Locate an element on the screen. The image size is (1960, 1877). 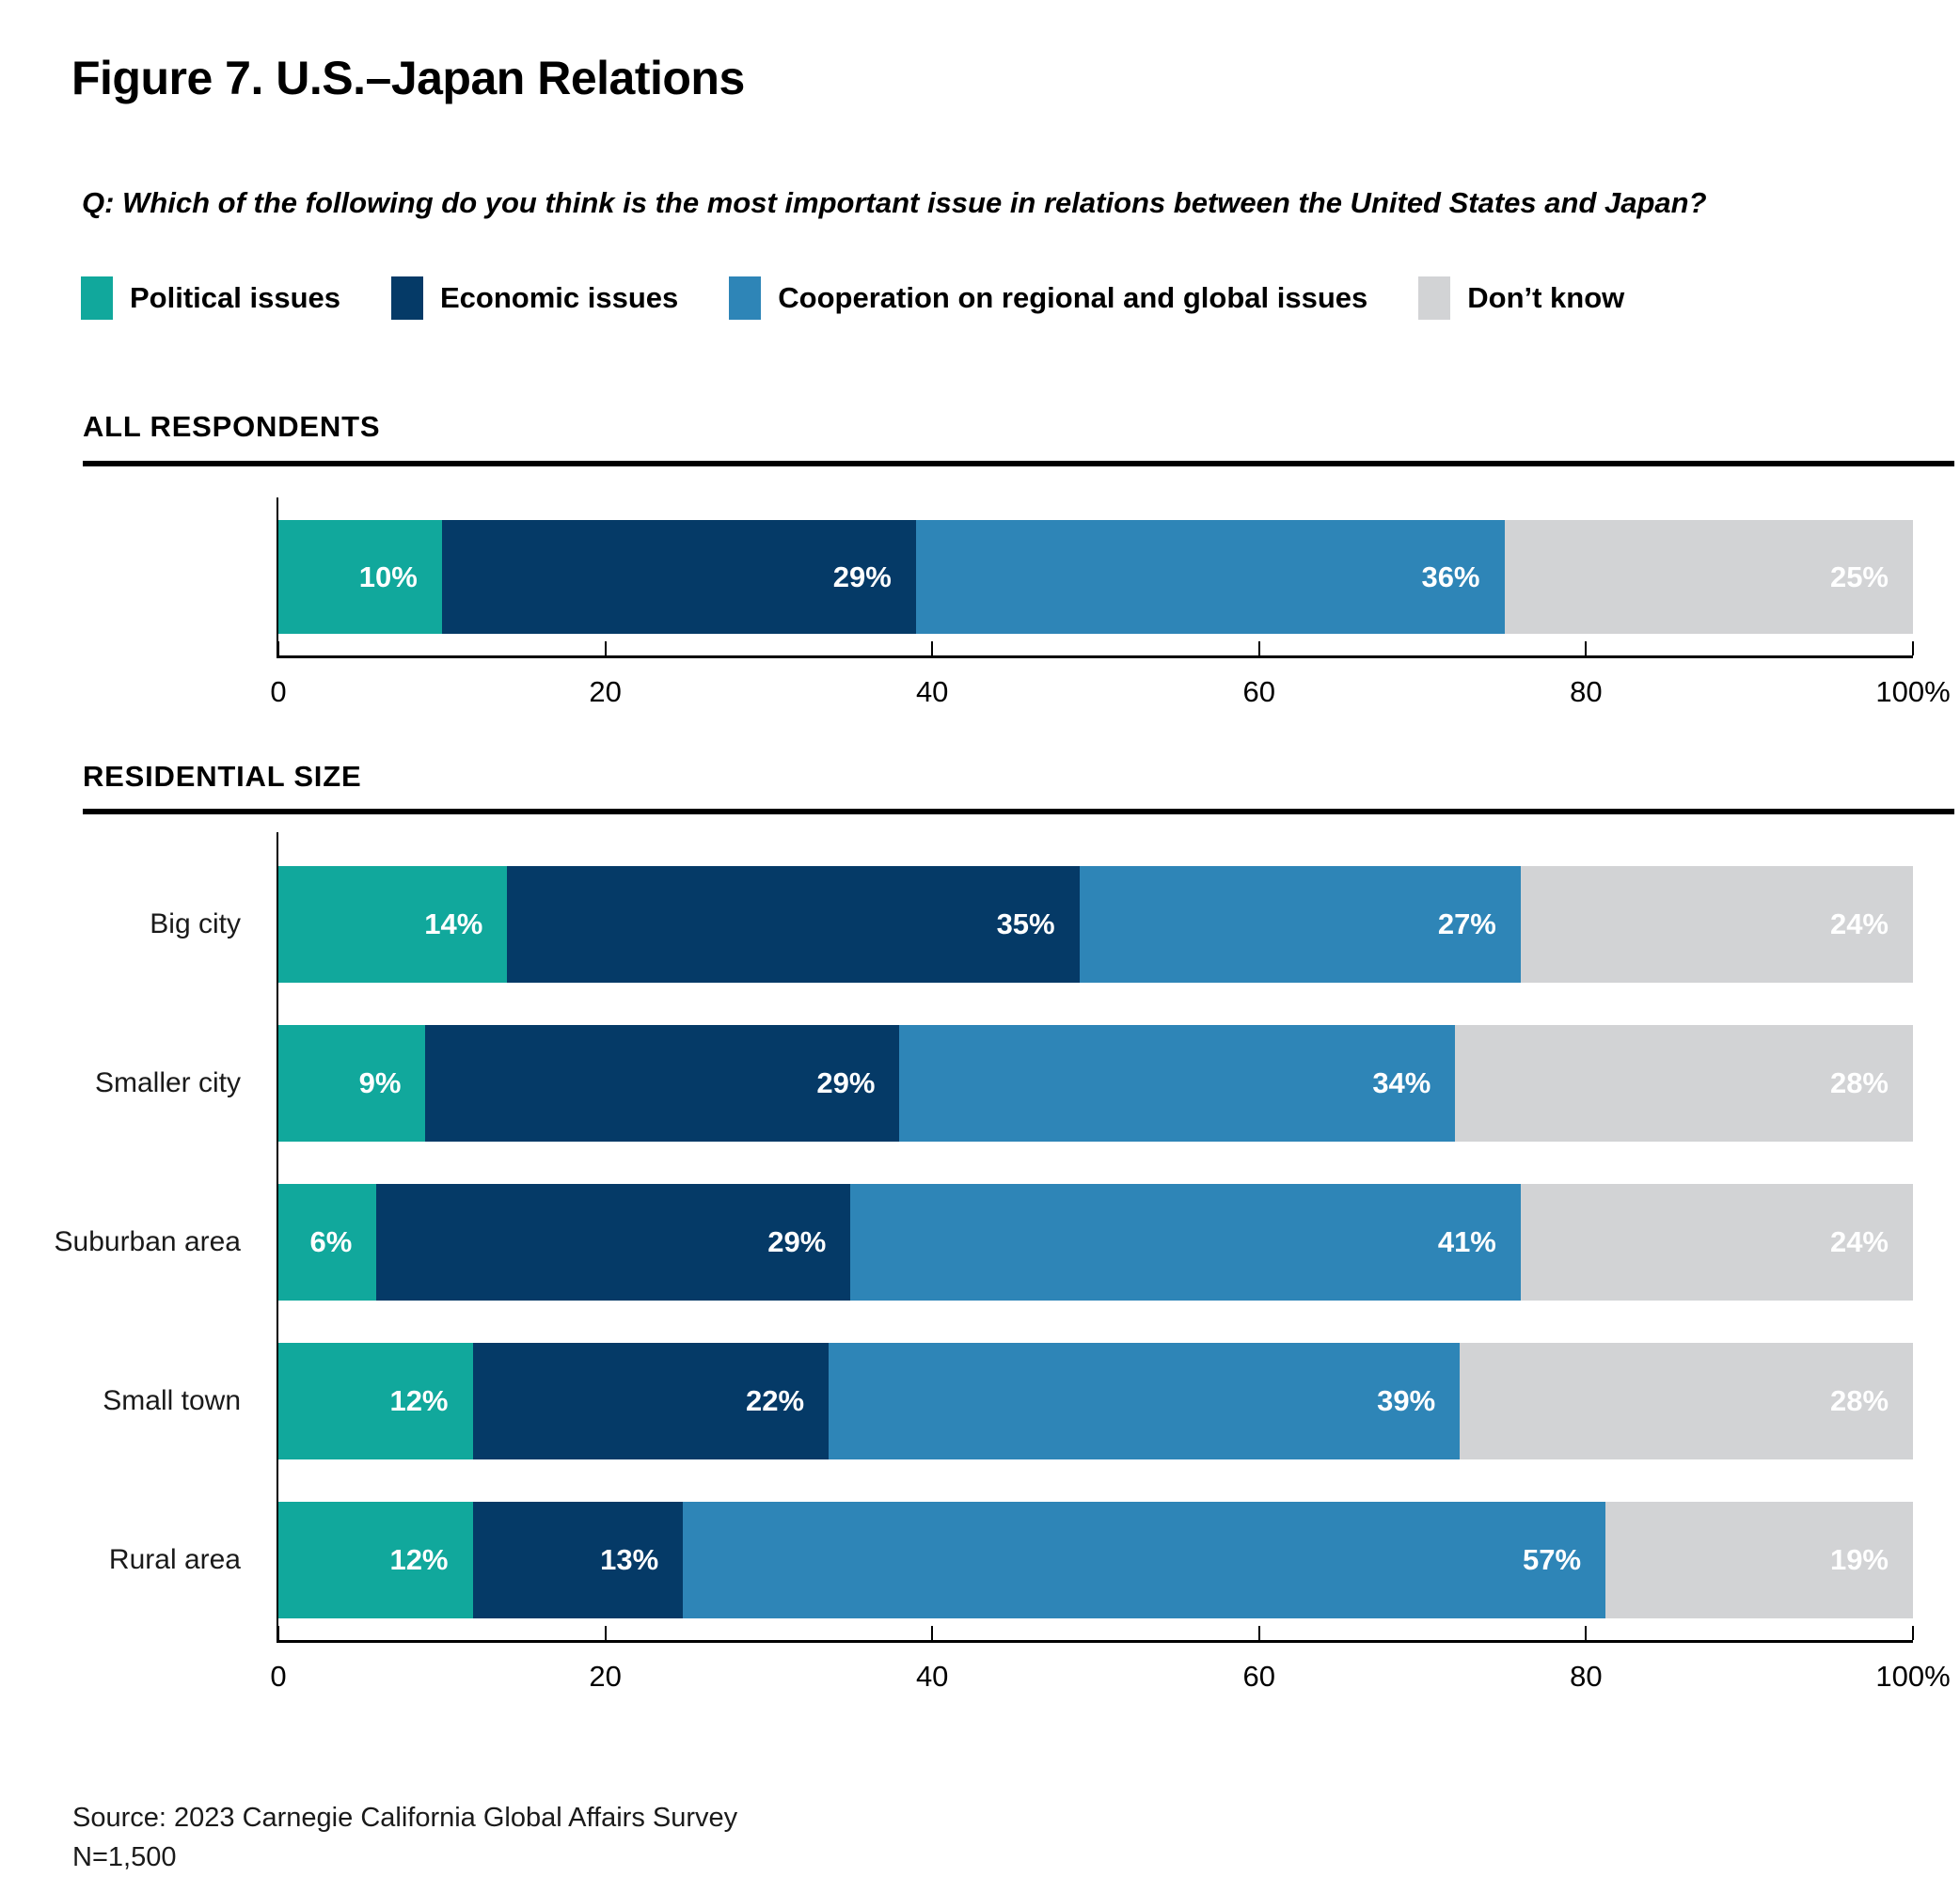
bar-segment-don-t-know: 25% is located at coordinates (1709, 577).